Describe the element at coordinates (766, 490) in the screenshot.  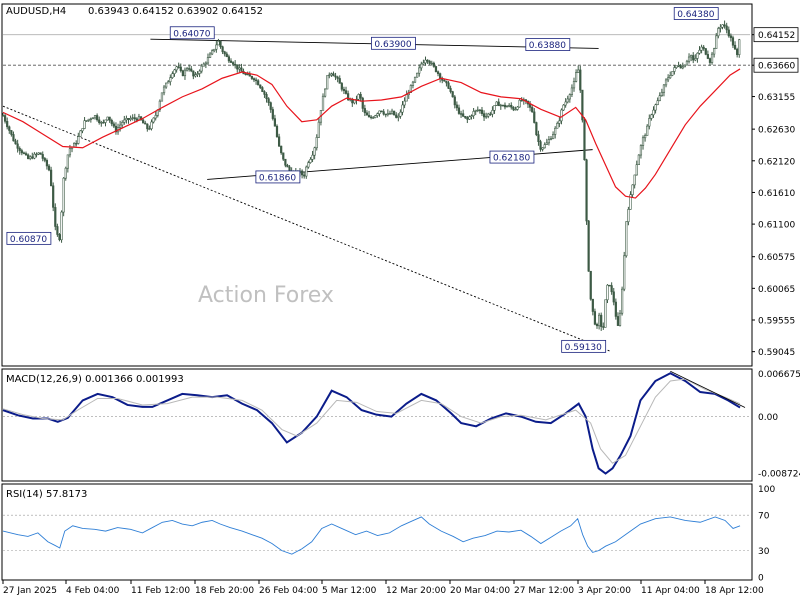
I see `rsi-axis-label: 100` at that location.